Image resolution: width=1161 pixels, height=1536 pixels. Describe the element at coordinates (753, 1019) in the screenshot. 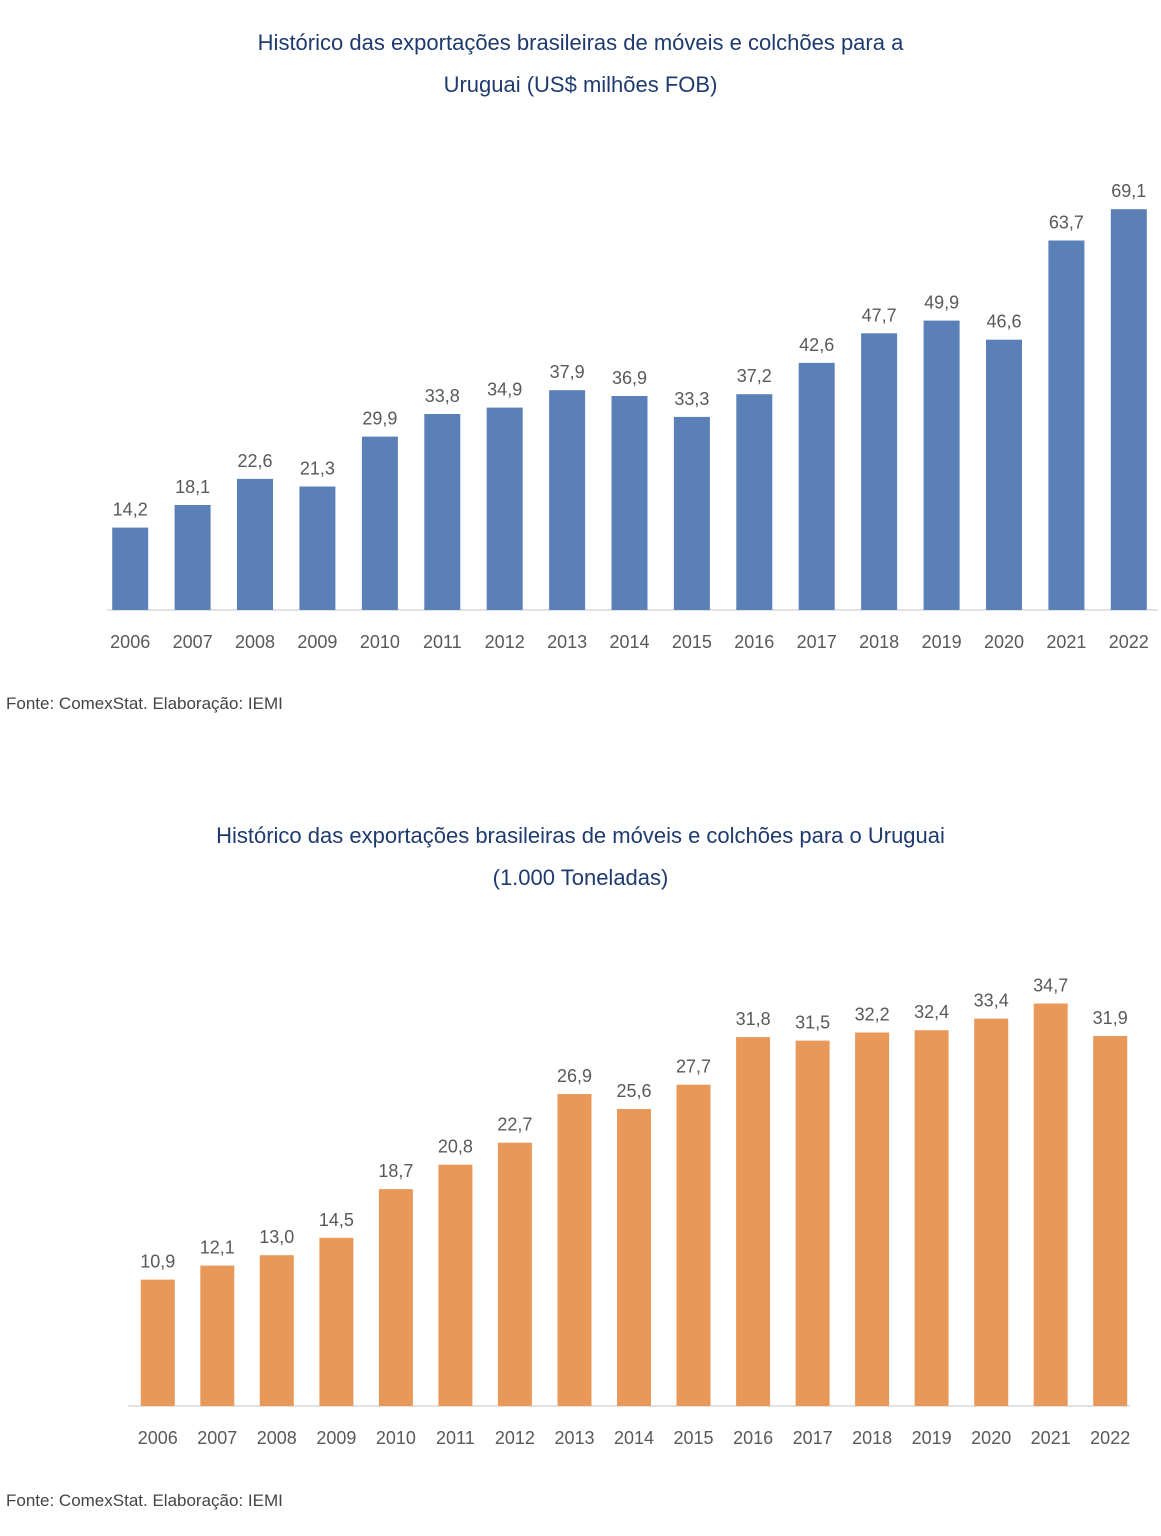

I see `data-label-2016: 31,8` at that location.